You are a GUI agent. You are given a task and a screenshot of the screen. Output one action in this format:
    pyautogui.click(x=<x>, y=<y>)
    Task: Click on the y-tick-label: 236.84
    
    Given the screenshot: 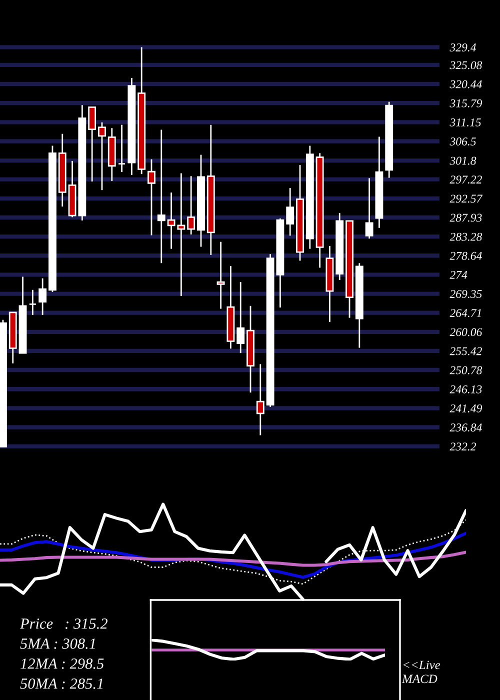 What is the action you would take?
    pyautogui.click(x=466, y=428)
    